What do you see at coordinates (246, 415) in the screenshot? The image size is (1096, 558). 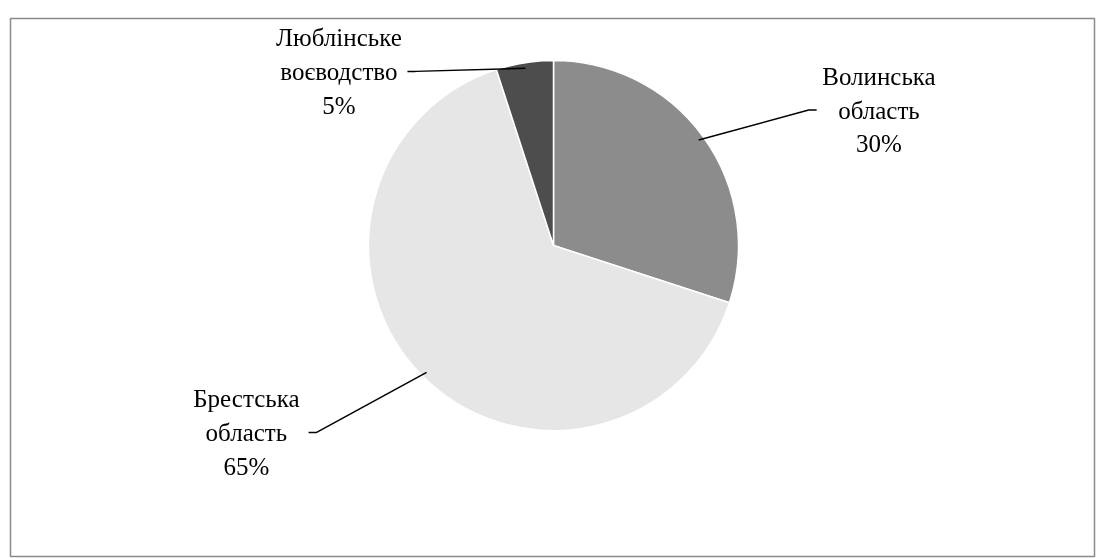 I see `slice-label: Брестська область` at bounding box center [246, 415].